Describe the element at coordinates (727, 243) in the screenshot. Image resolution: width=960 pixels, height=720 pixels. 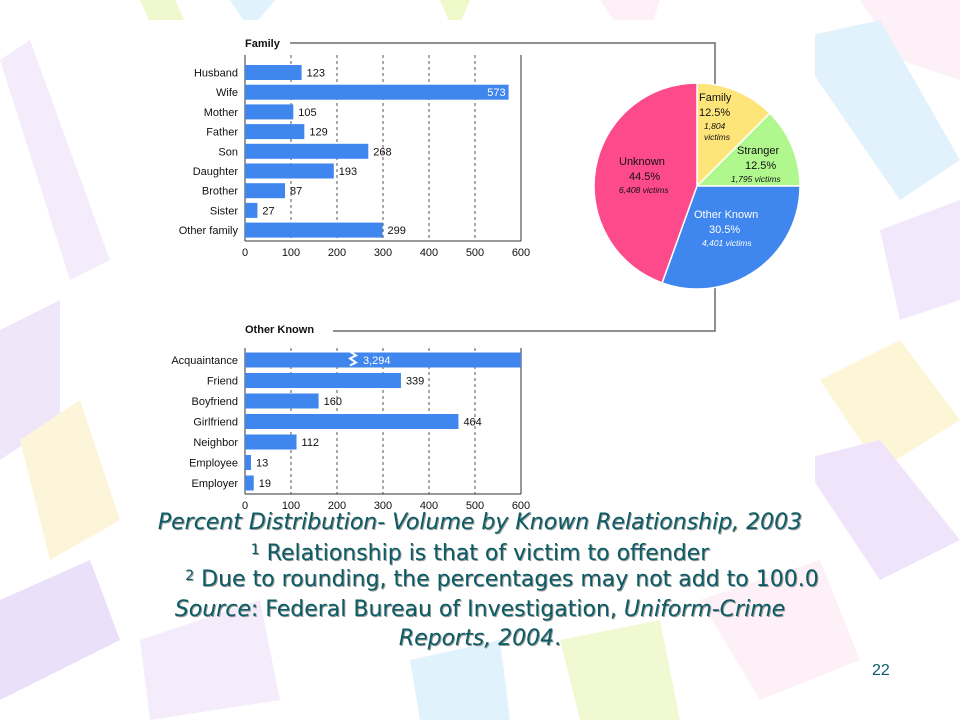
I see `pie-victims-other-known: 4,401 victims` at that location.